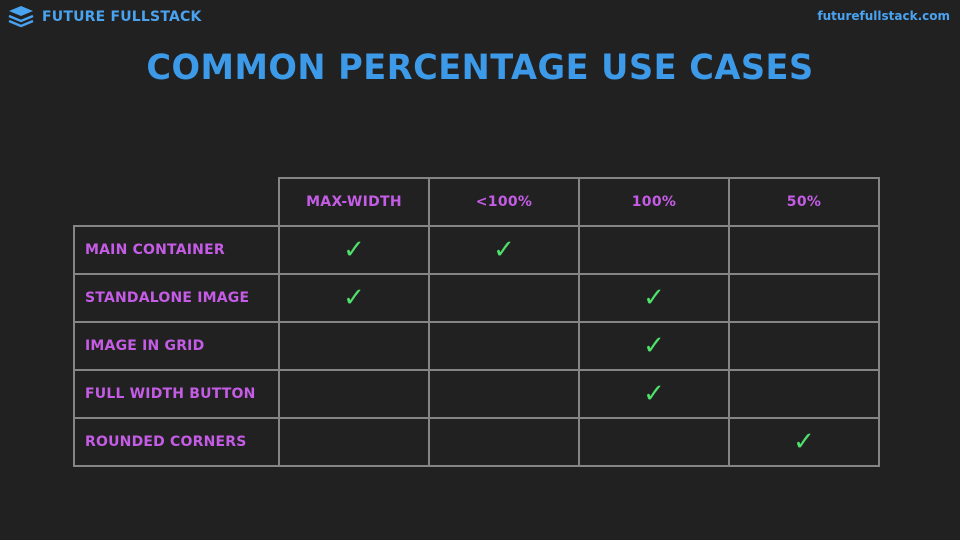 The width and height of the screenshot is (960, 540). Describe the element at coordinates (122, 17) in the screenshot. I see `brand-name: FUTURE FULLSTACK` at that location.